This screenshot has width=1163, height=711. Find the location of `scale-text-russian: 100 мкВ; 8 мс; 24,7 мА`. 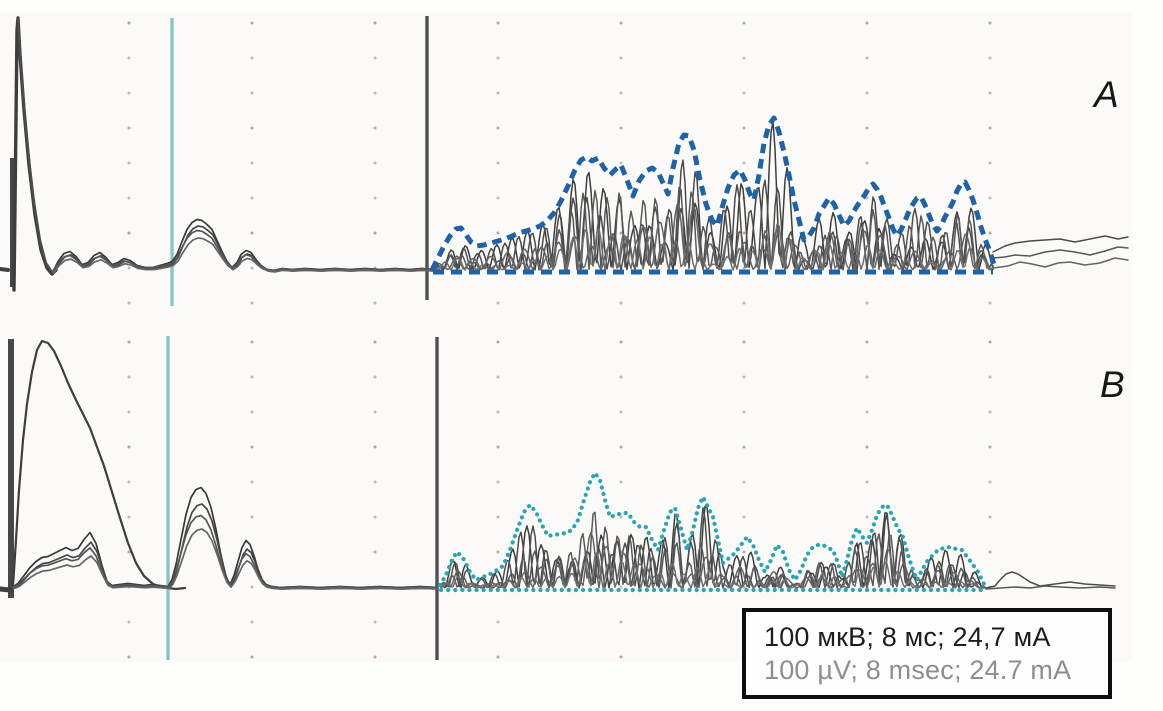

scale-text-russian: 100 мкВ; 8 мс; 24,7 мА is located at coordinates (907, 637).